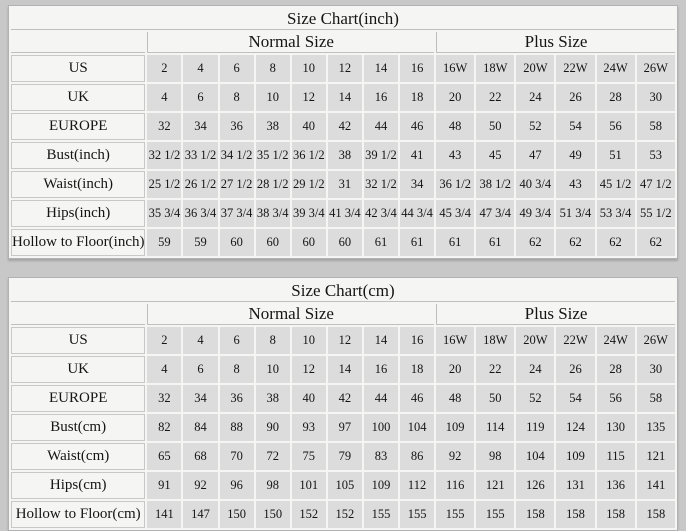 Image resolution: width=686 pixels, height=531 pixels. I want to click on size-cell: 25 1/2, so click(164, 184).